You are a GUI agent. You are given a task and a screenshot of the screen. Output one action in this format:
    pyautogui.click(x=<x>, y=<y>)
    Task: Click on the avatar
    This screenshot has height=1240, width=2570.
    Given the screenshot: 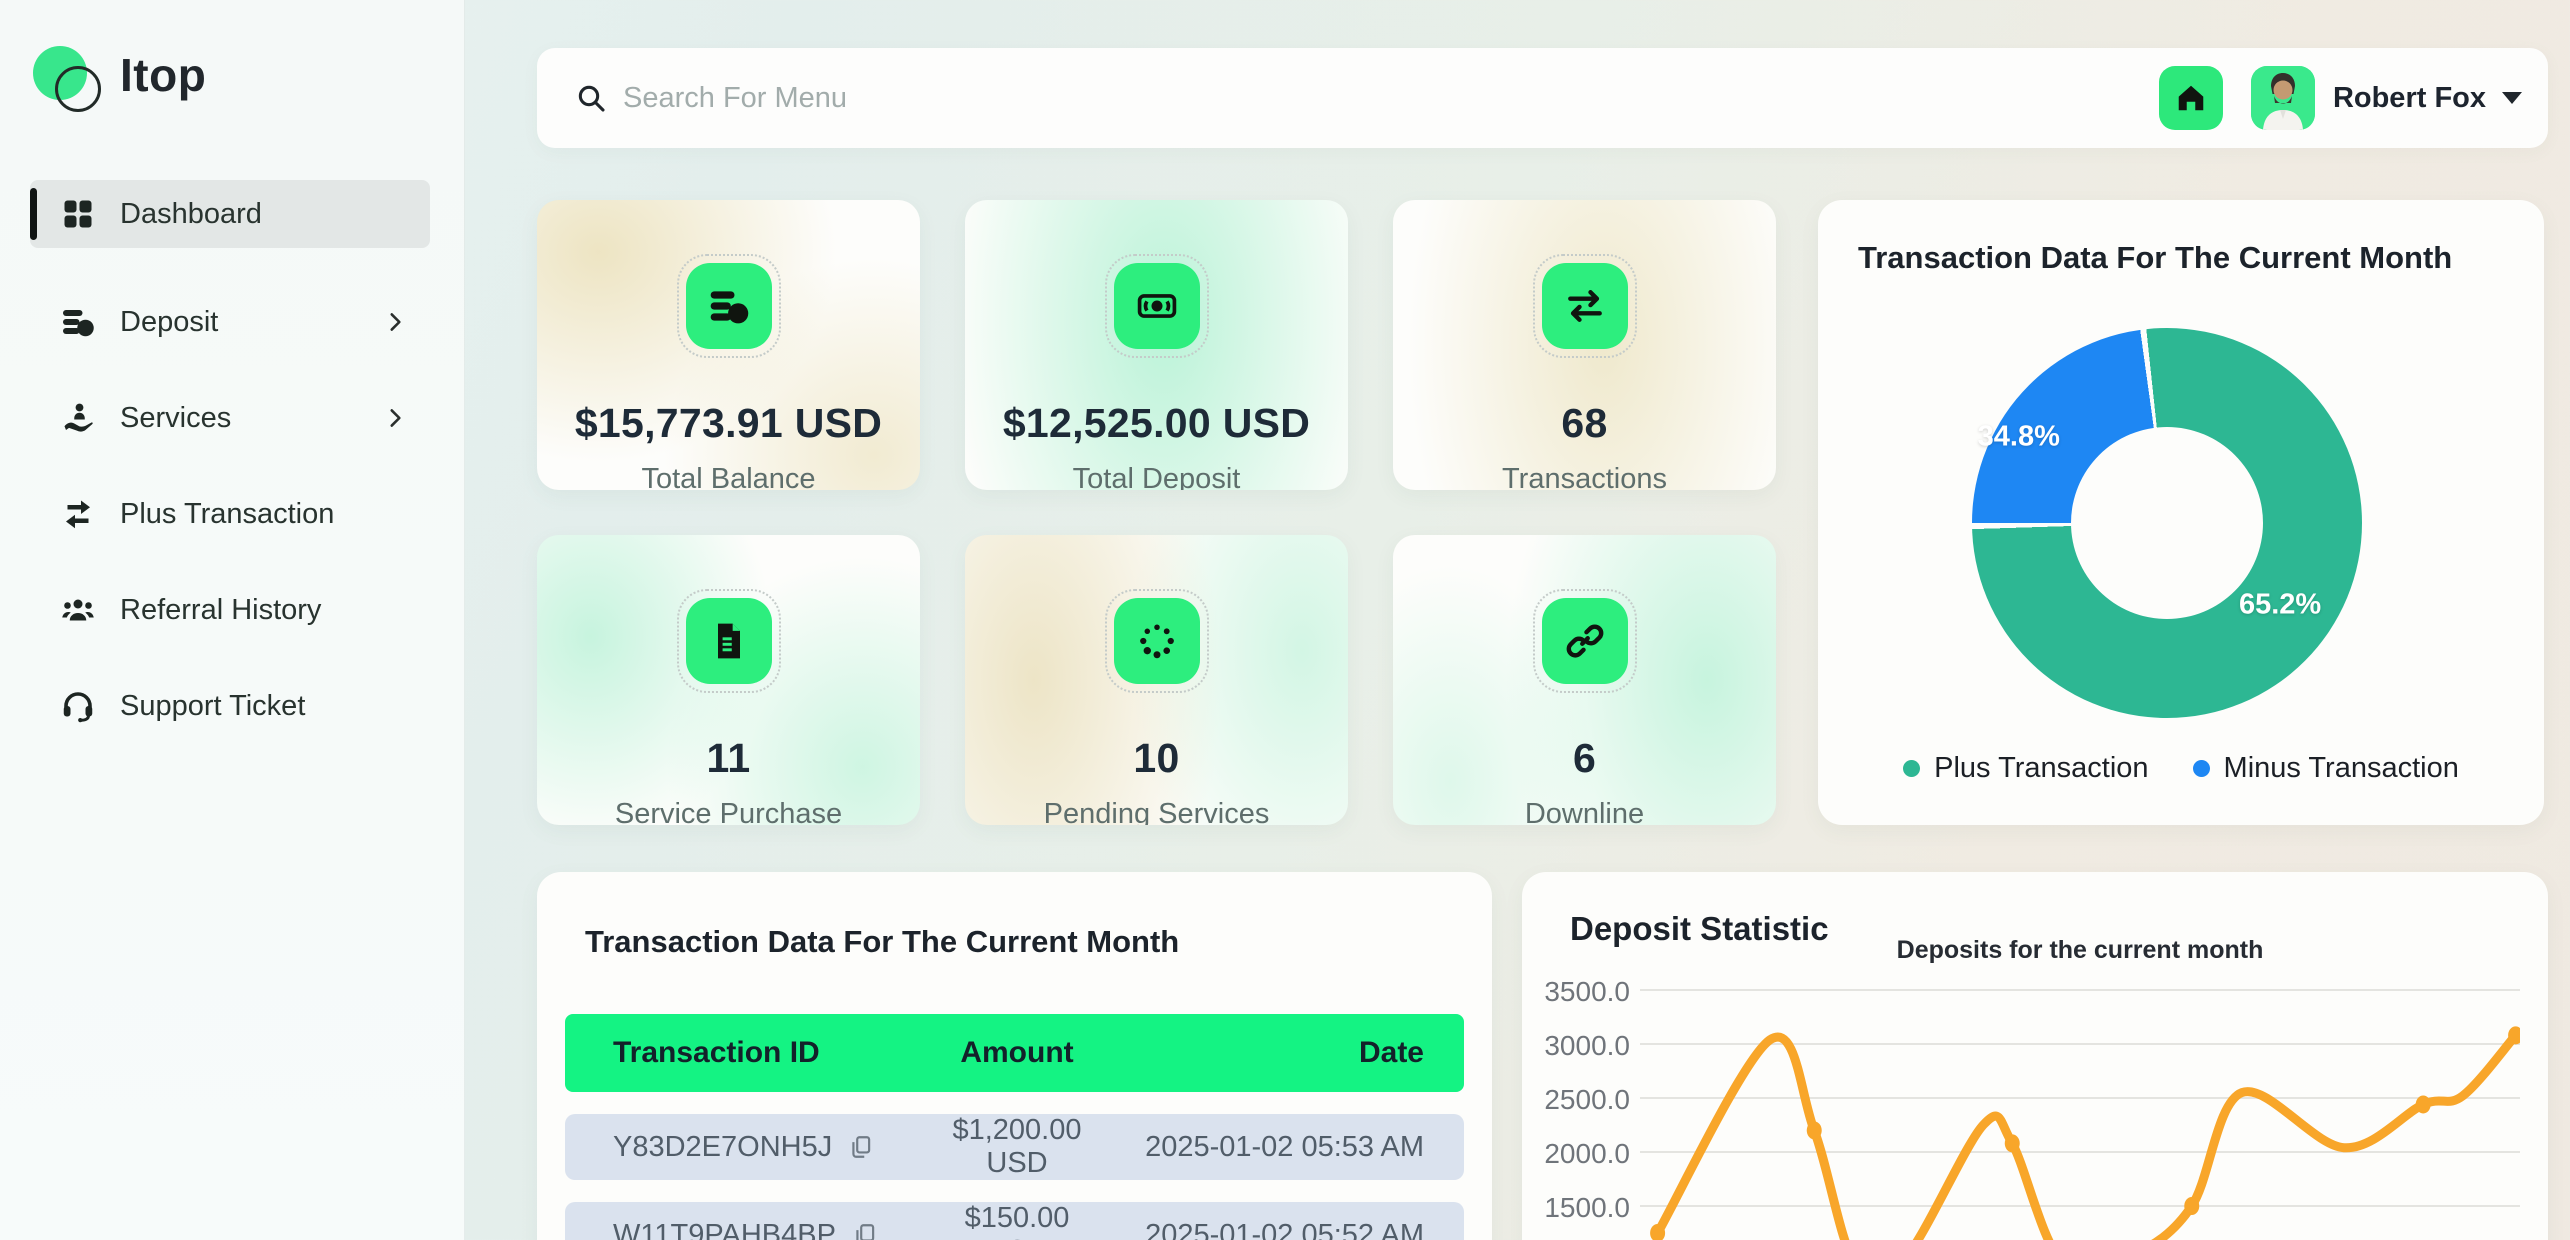 What is the action you would take?
    pyautogui.click(x=2282, y=98)
    